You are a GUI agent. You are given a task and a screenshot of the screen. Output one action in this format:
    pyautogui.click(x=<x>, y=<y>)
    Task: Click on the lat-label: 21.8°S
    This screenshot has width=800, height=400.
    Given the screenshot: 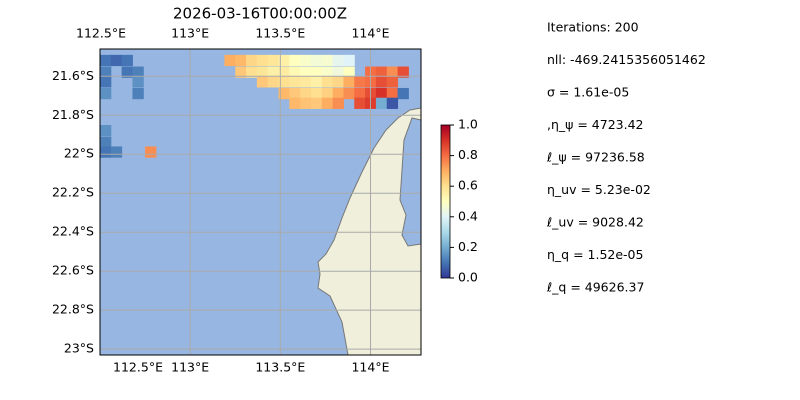 What is the action you would take?
    pyautogui.click(x=73, y=114)
    